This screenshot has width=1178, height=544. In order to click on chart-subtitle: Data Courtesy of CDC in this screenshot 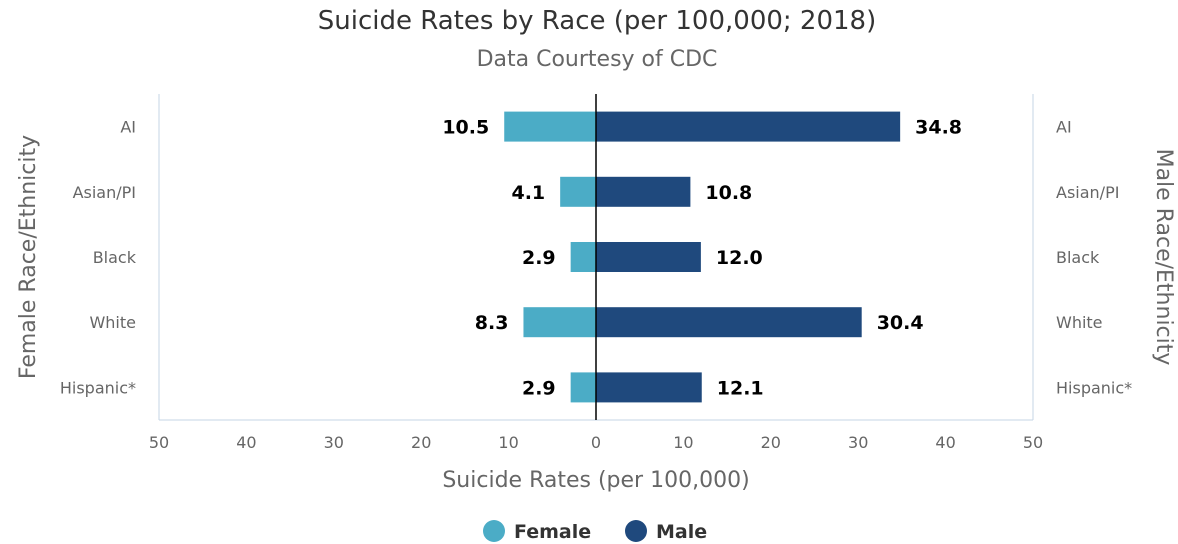, I will do `click(597, 59)`.